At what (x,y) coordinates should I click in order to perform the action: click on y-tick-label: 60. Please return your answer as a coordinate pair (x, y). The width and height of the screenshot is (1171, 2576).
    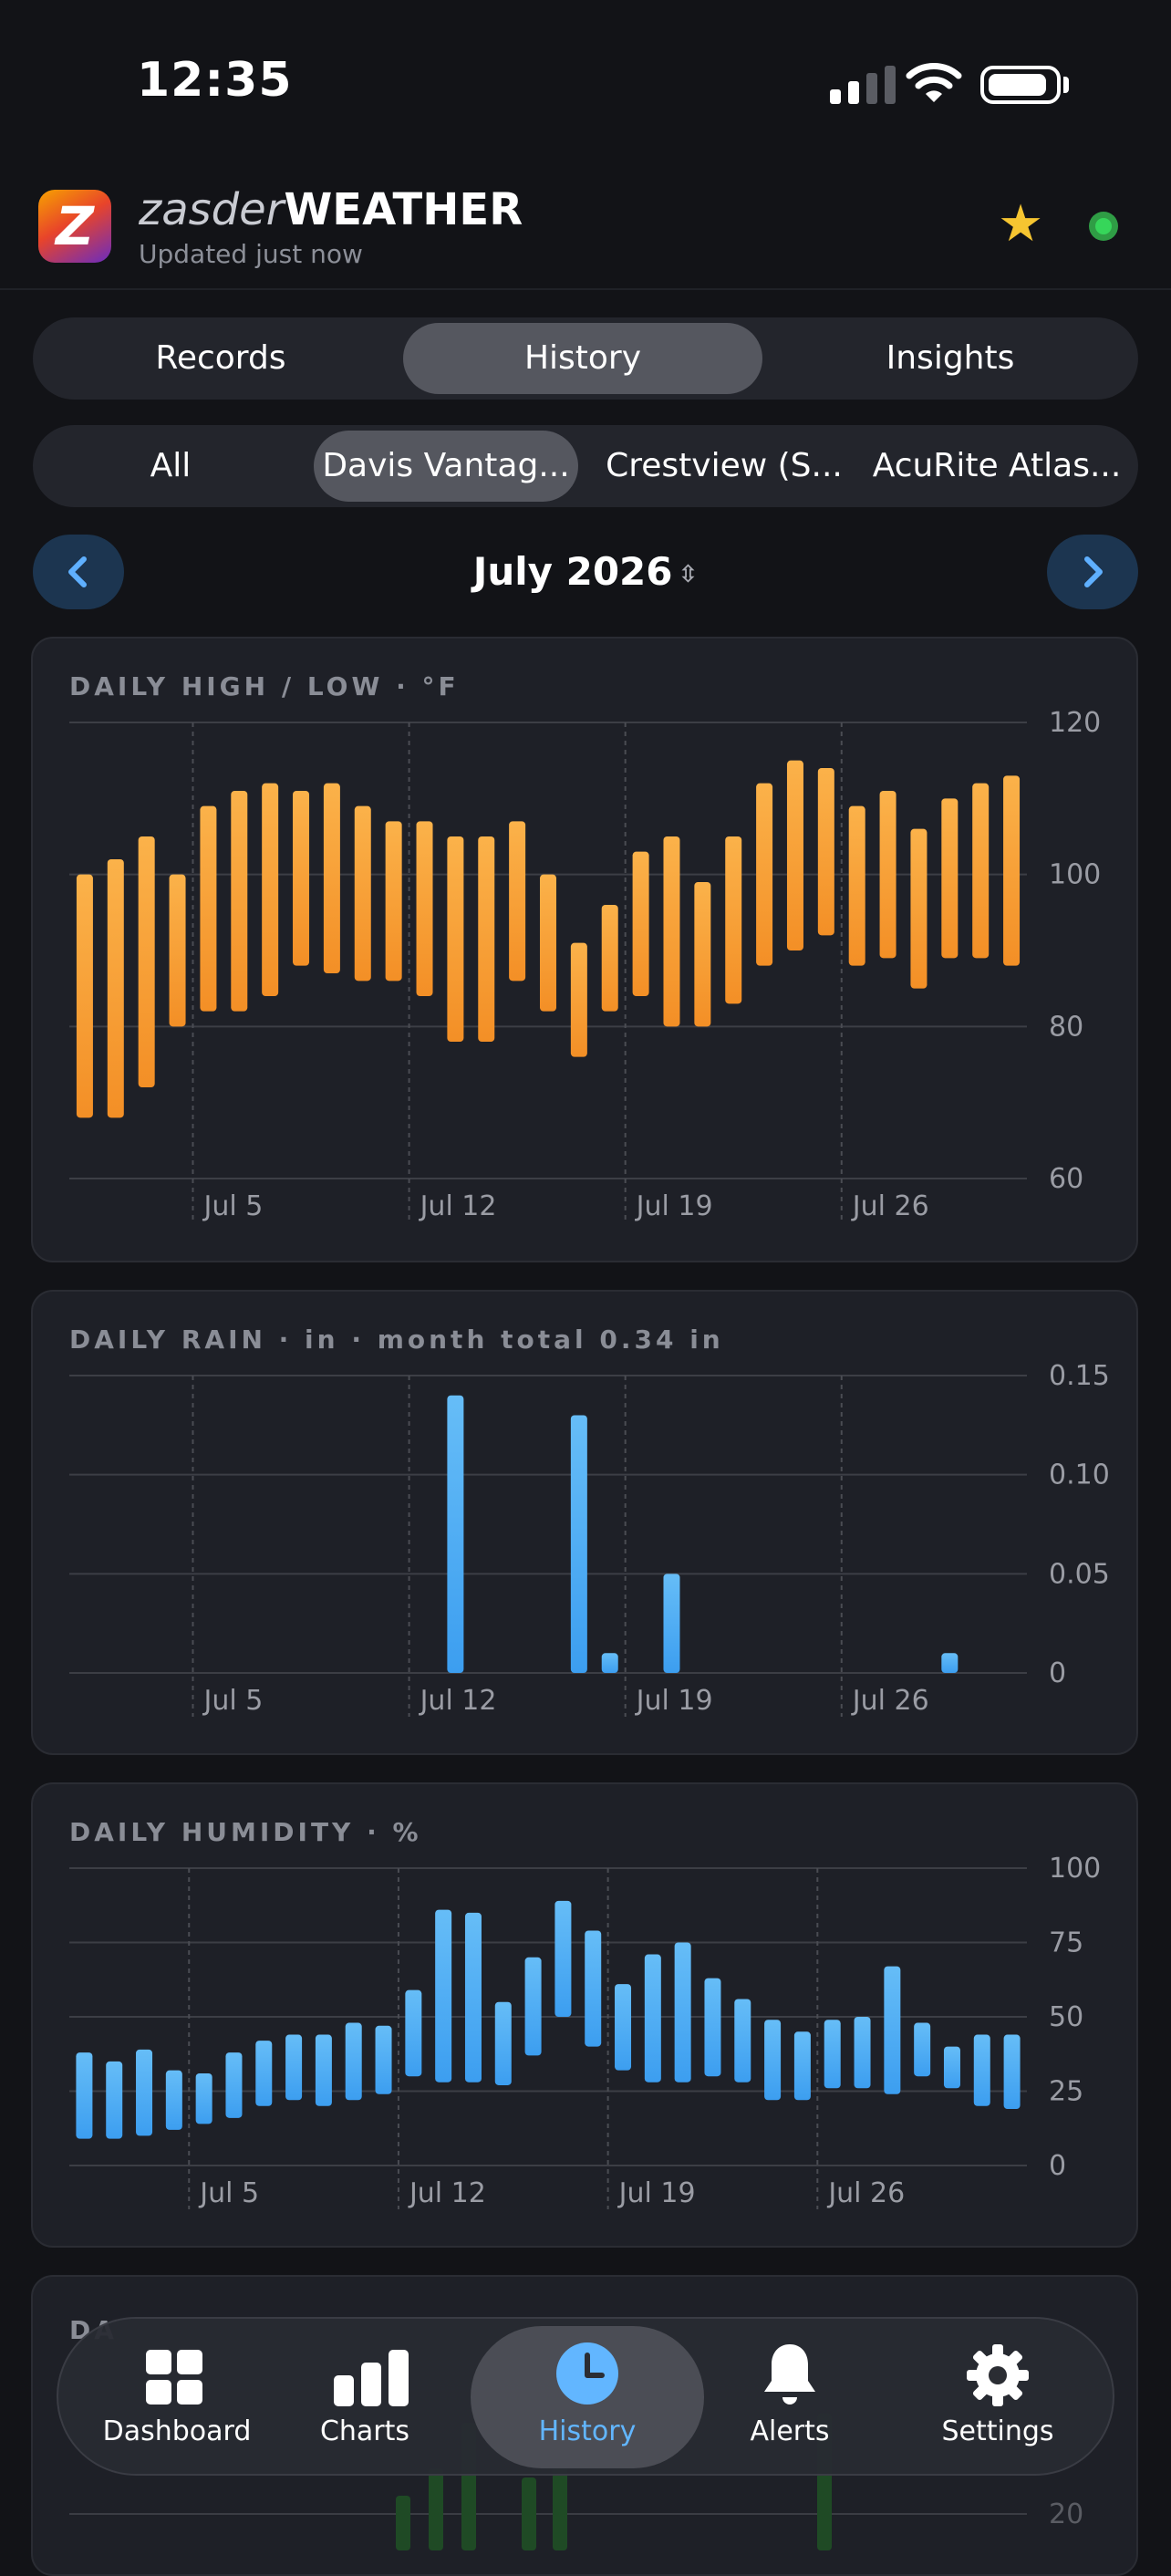
    Looking at the image, I should click on (1066, 1179).